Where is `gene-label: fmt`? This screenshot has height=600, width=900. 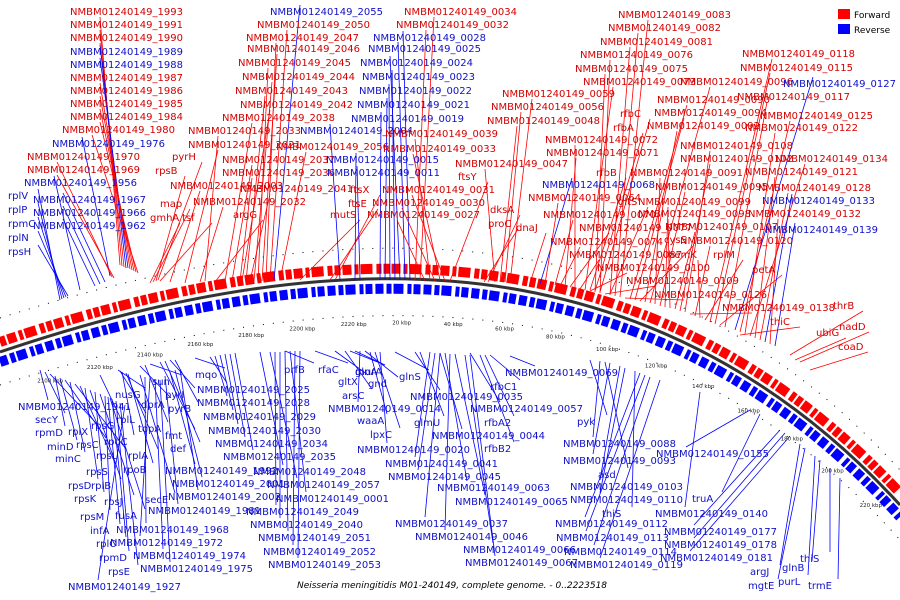 gene-label: fmt is located at coordinates (173, 436).